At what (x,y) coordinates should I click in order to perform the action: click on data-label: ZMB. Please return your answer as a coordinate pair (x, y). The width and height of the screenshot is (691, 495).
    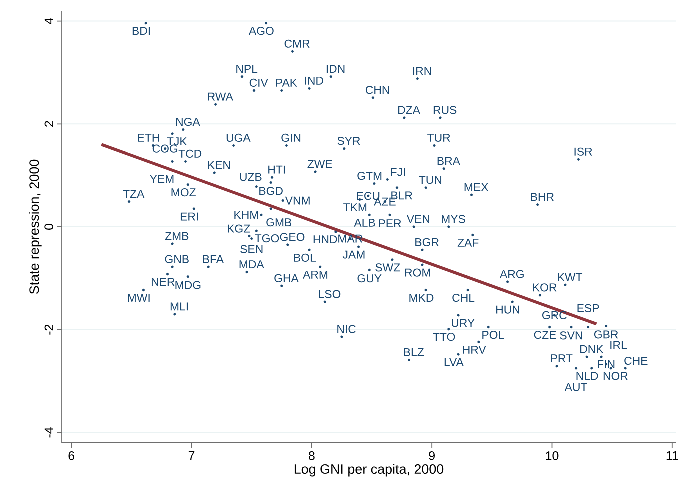
    Looking at the image, I should click on (177, 236).